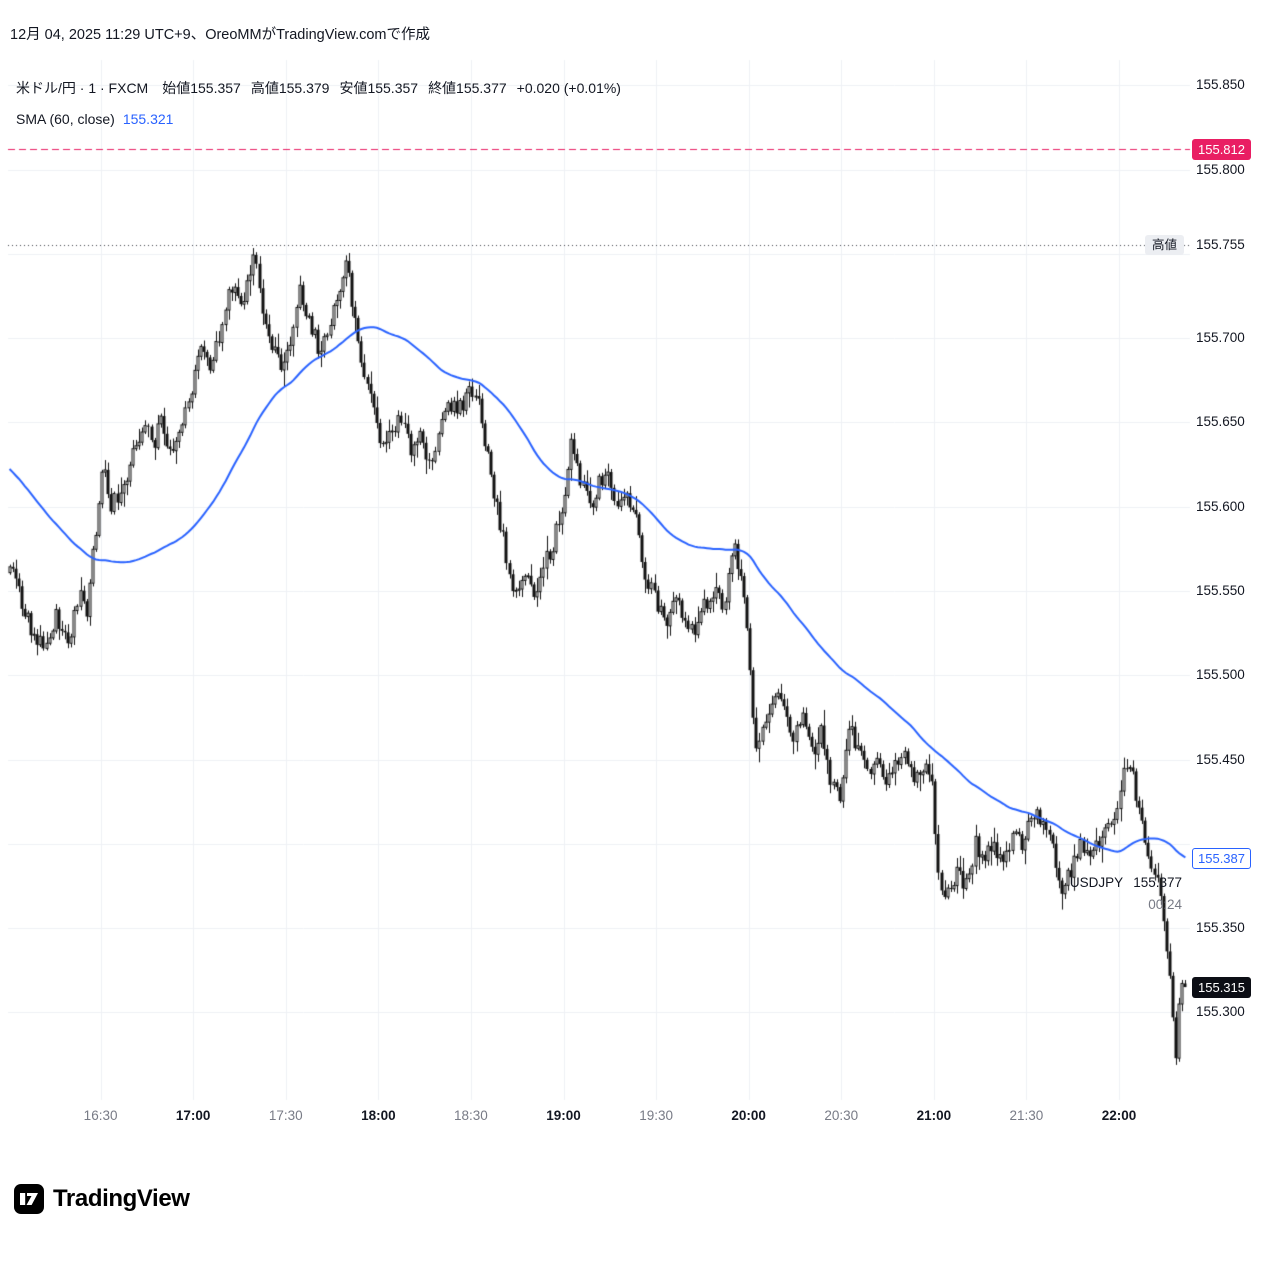  I want to click on tradingview-branding: TradingView, so click(102, 1199).